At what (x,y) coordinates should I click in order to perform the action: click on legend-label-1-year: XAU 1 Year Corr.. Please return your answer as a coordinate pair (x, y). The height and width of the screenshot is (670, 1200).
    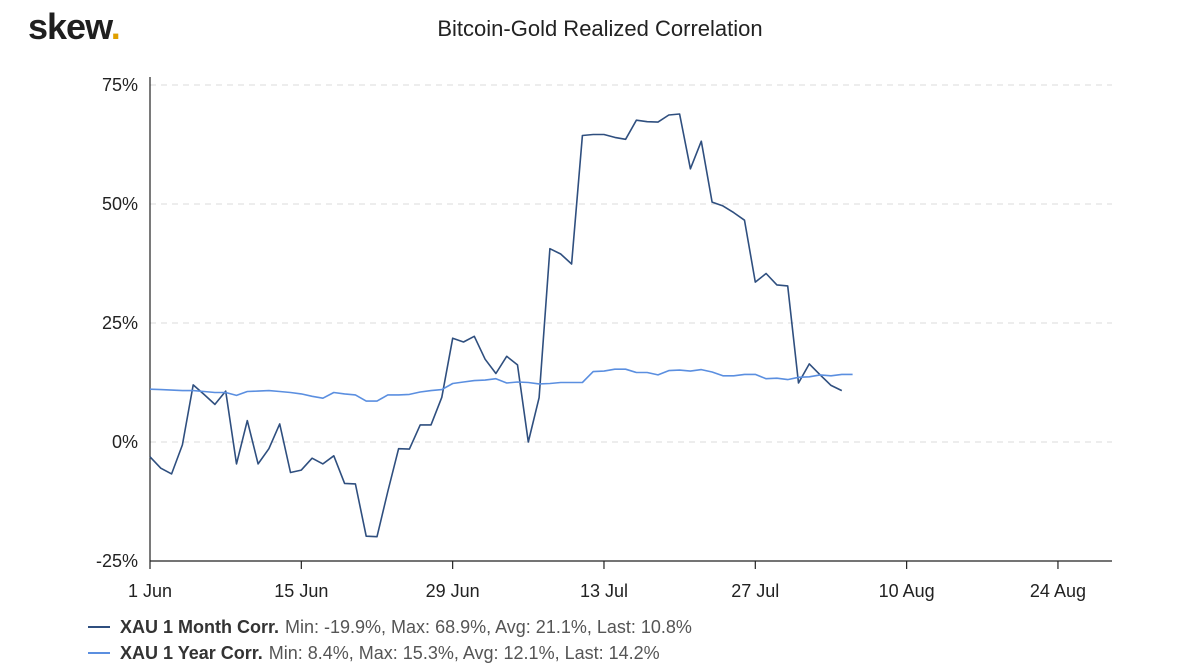
    Looking at the image, I should click on (191, 652).